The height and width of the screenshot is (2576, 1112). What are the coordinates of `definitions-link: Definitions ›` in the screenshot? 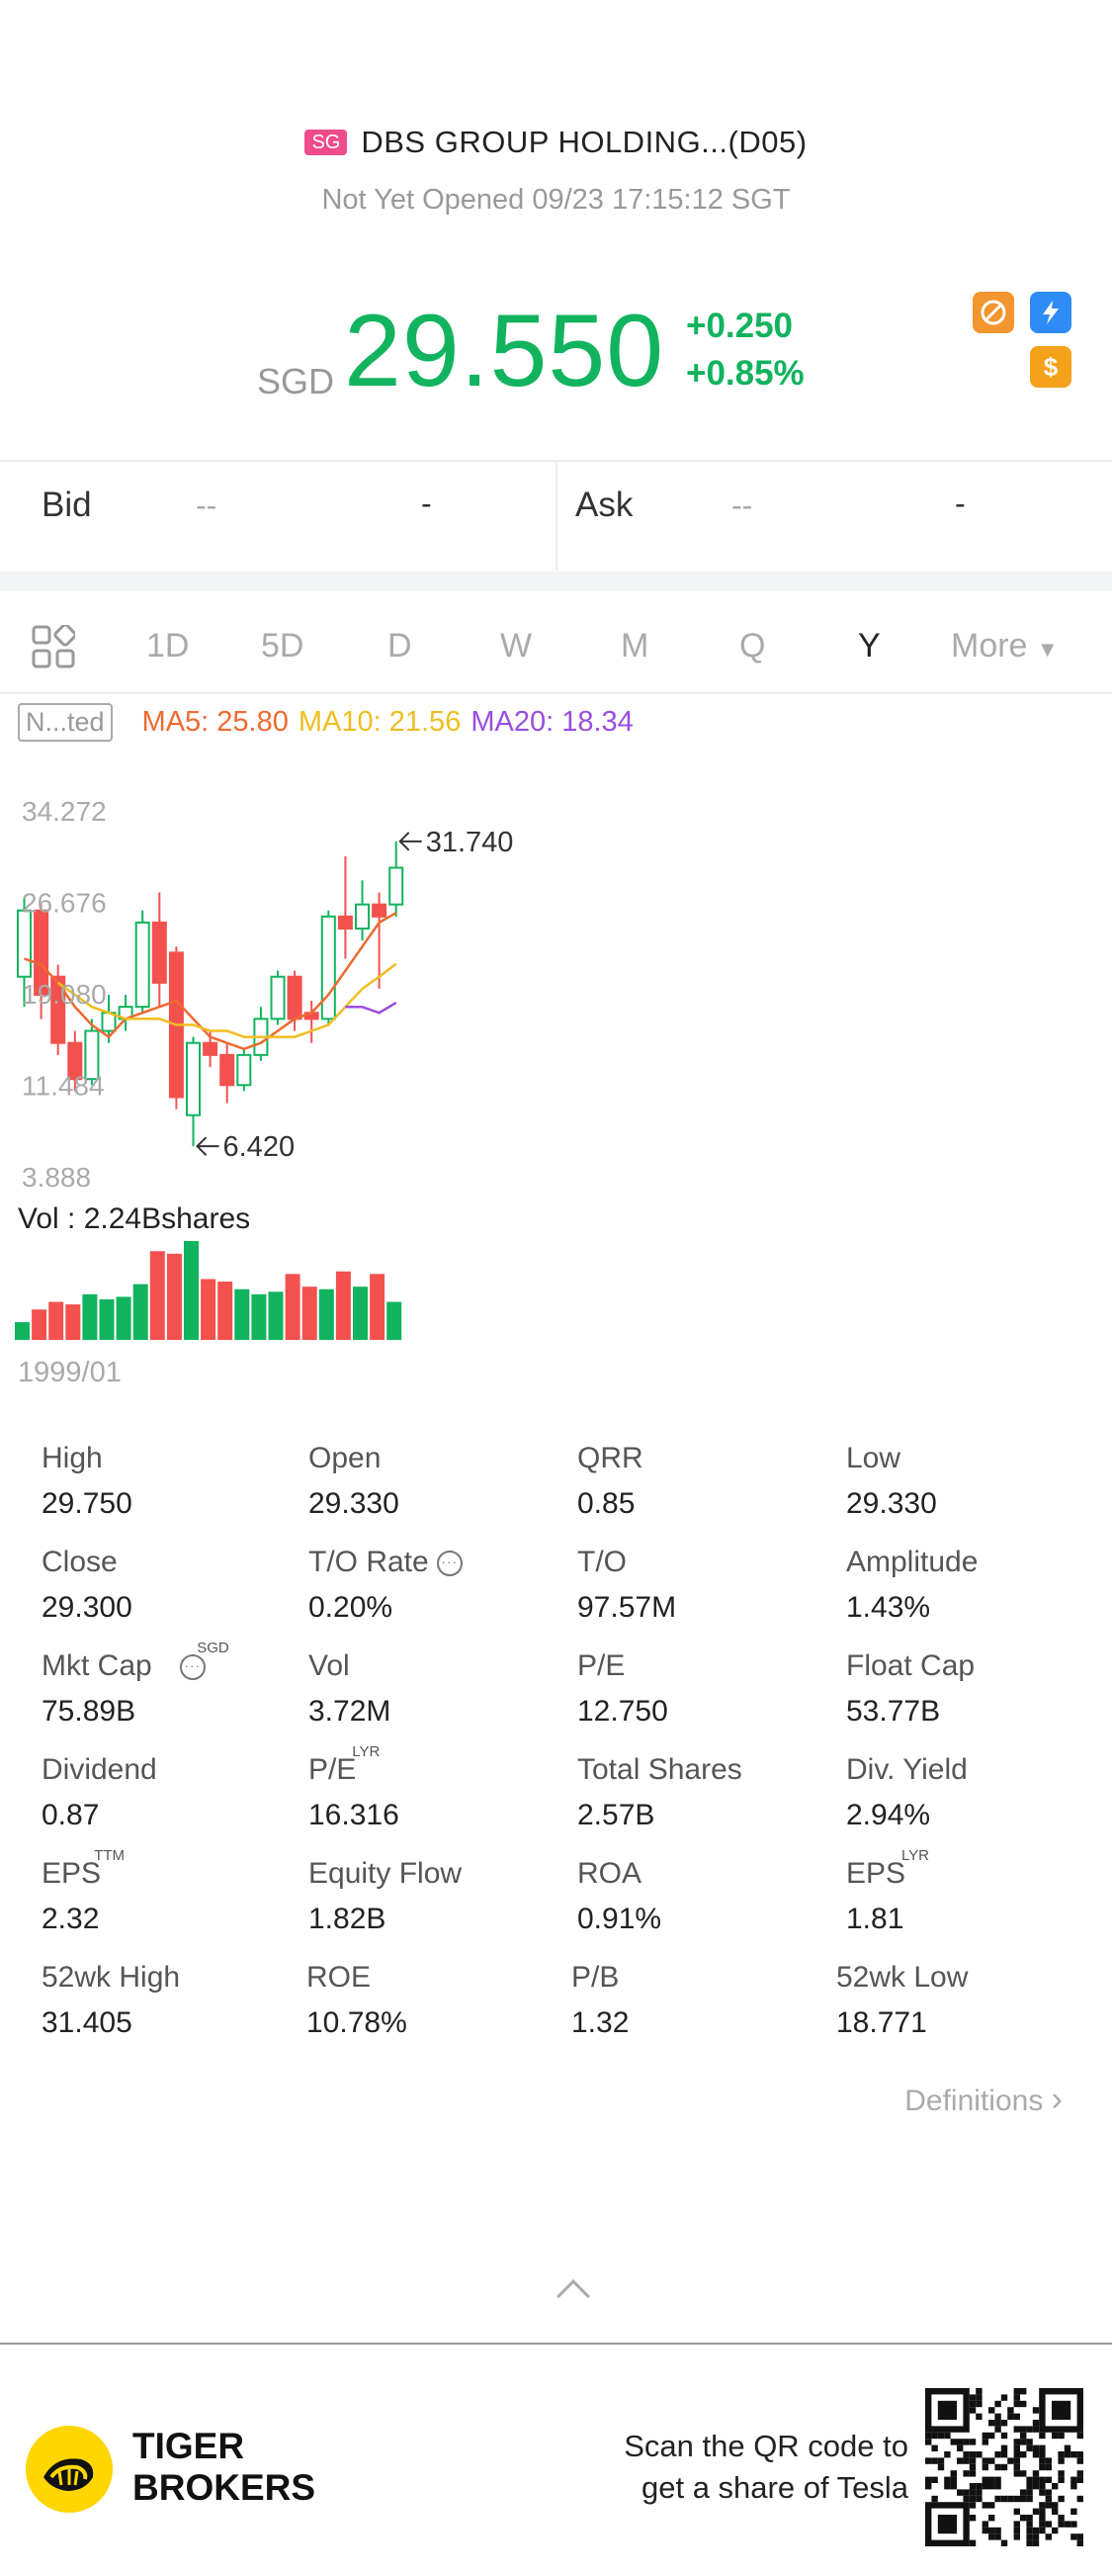 It's located at (984, 2100).